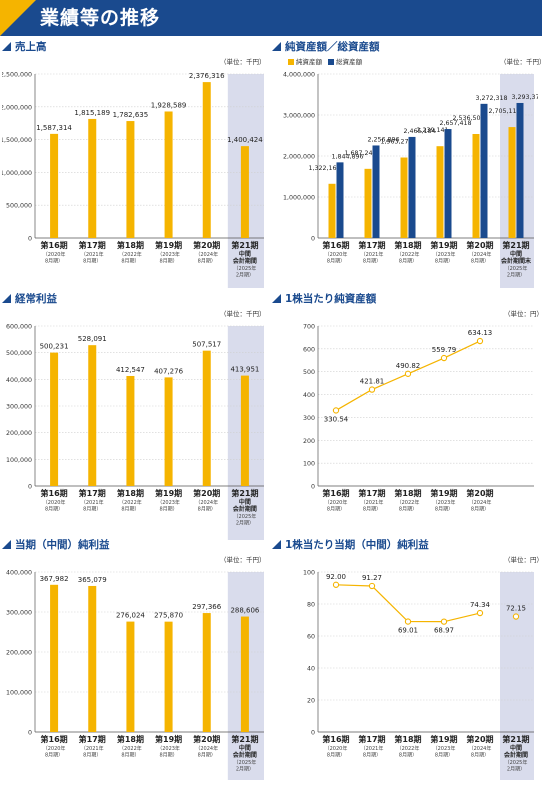  I want to click on data-label: 2,256,896, so click(383, 139).